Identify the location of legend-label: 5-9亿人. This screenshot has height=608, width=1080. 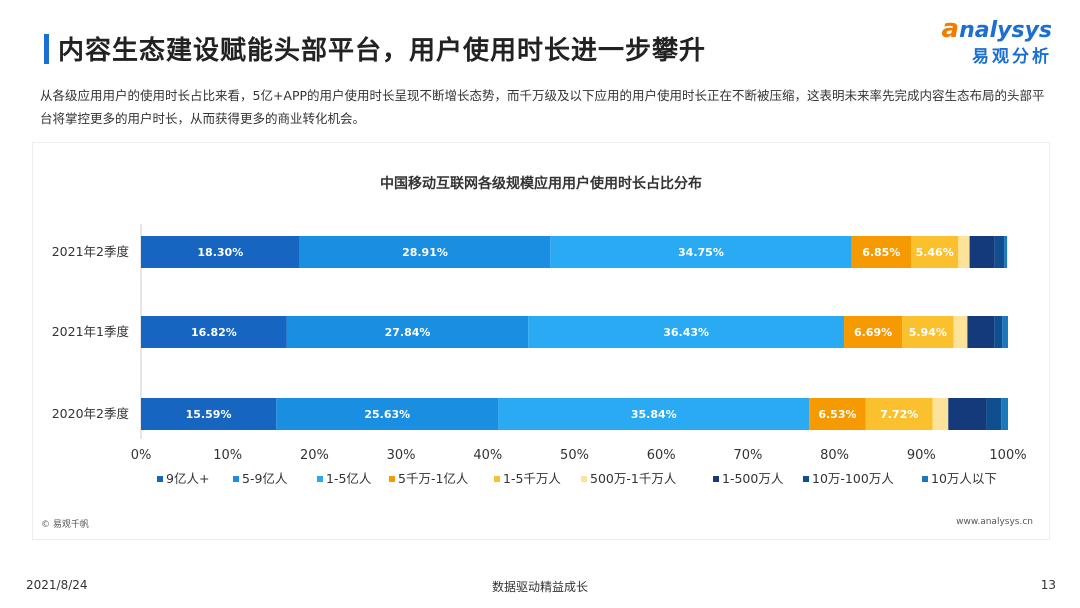
(265, 478).